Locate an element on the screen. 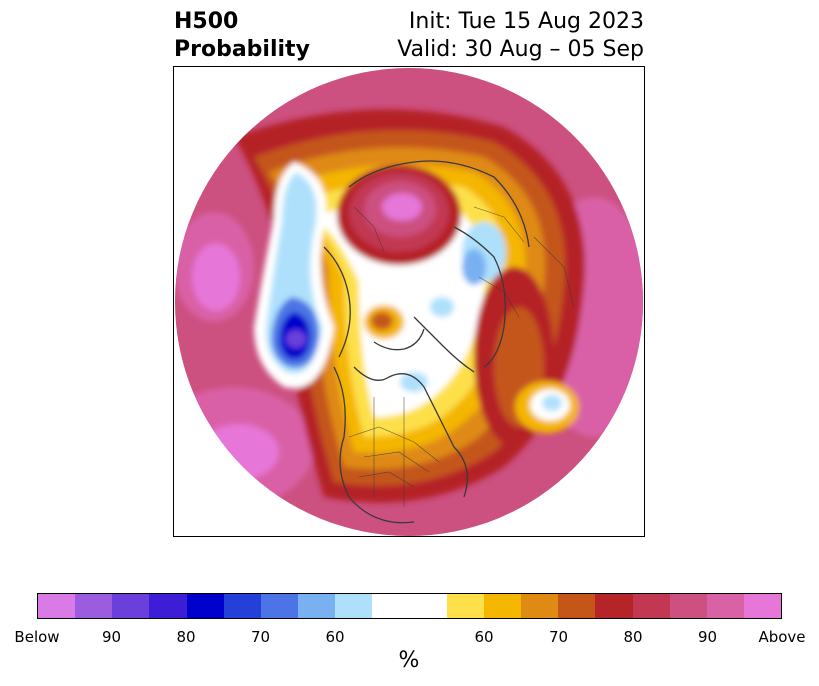  init-date-label: Init: Tue 15 Aug 2023 is located at coordinates (526, 21).